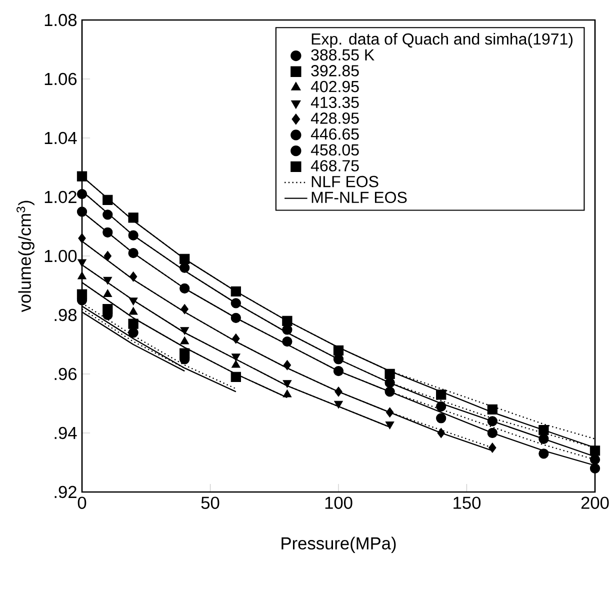  I want to click on legend-label: 428.95, so click(334, 118).